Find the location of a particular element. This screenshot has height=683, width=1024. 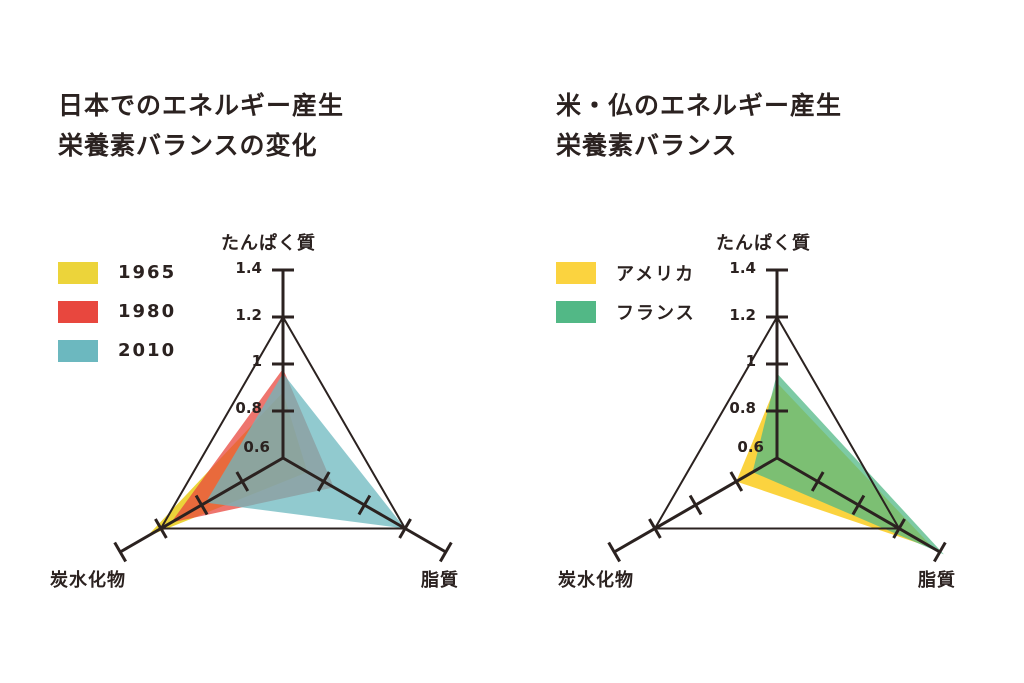

legend-item-1980: 1980 is located at coordinates (117, 311).